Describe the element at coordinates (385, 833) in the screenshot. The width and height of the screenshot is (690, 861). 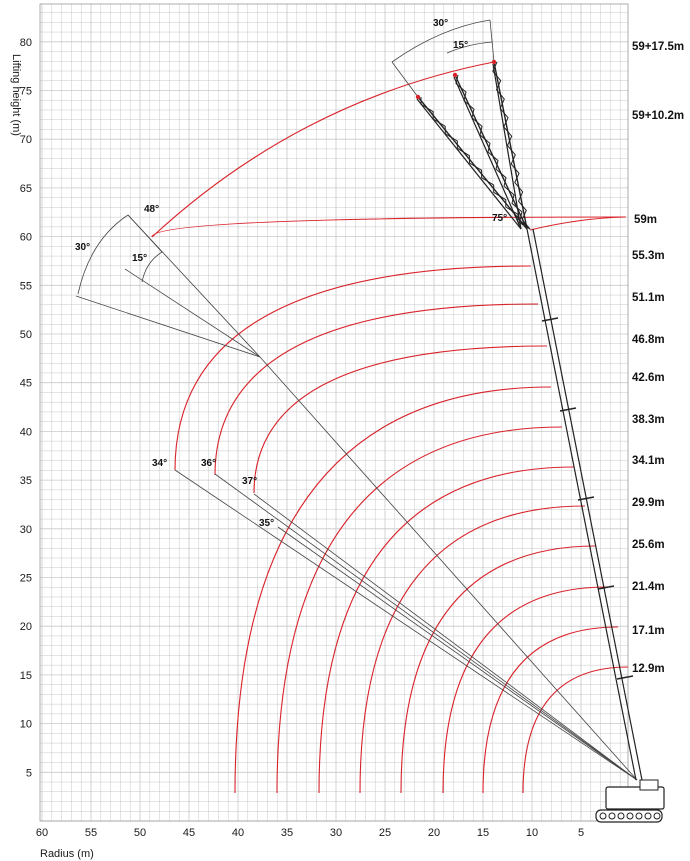
I see `x-tick-label: 25` at that location.